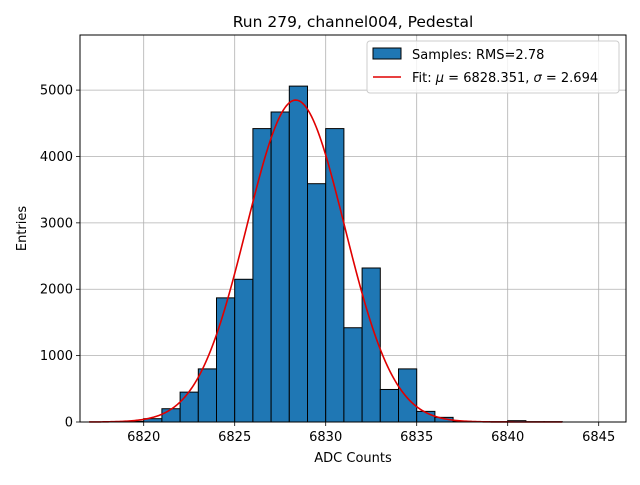 The height and width of the screenshot is (485, 640). I want to click on legend-fit-mu-value: = 6828.351,, so click(488, 78).